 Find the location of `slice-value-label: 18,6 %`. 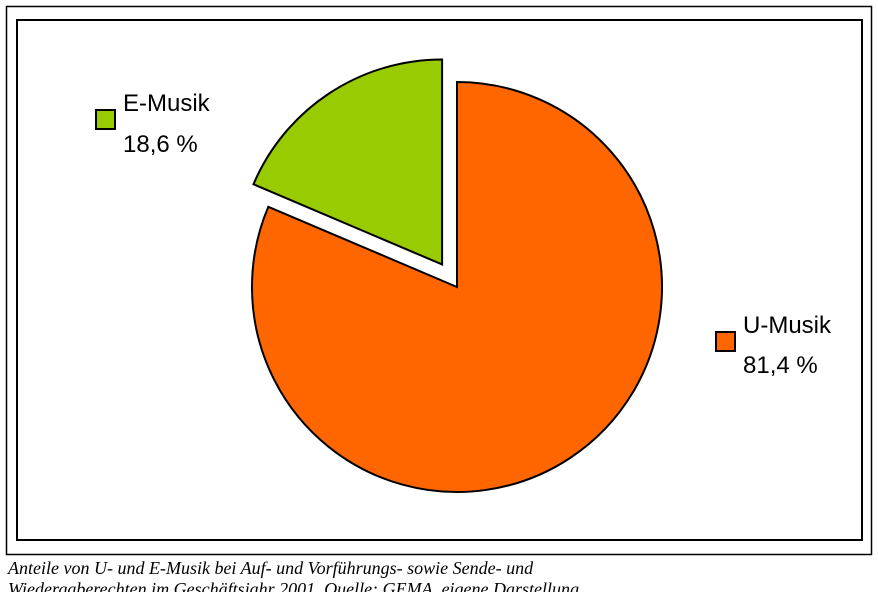

slice-value-label: 18,6 % is located at coordinates (160, 144).